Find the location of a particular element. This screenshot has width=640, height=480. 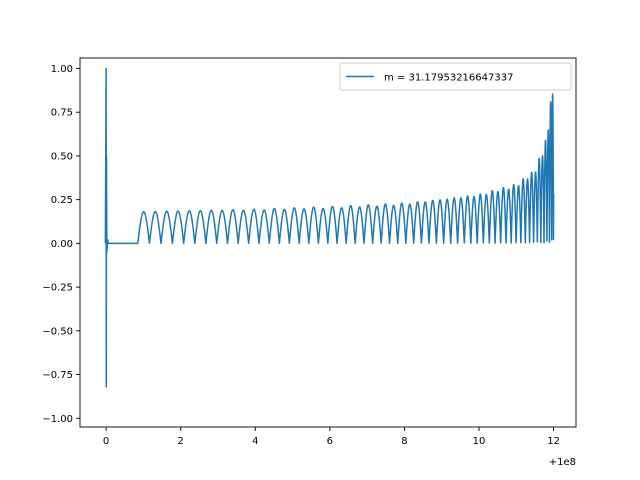

y-tick-label: −0.25 is located at coordinates (57, 288).